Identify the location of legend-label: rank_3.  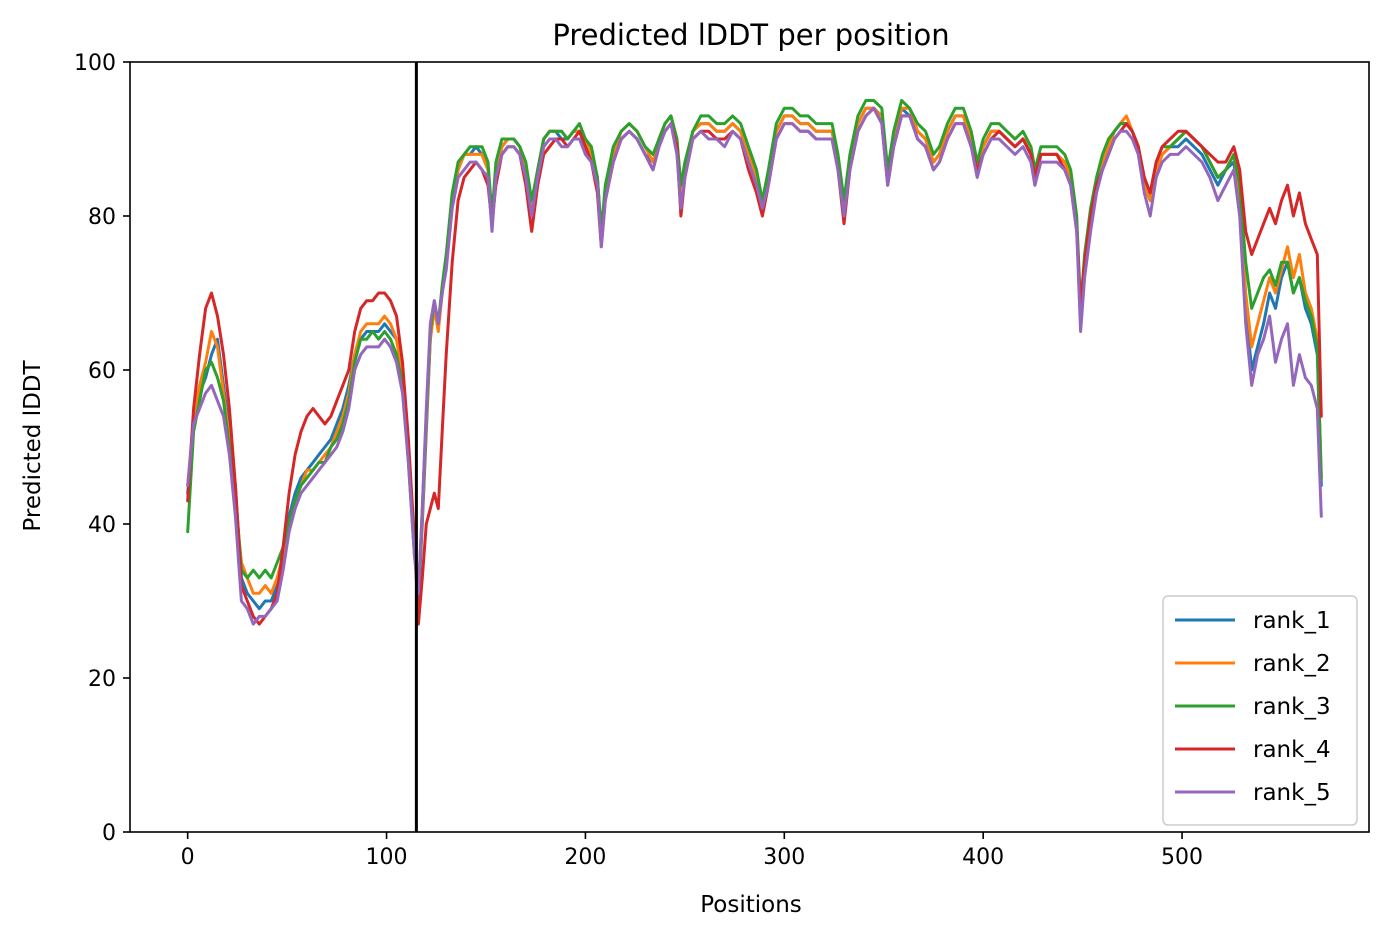
(1292, 707).